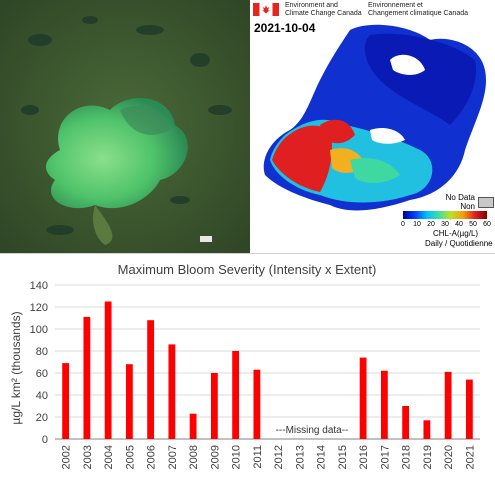 The height and width of the screenshot is (486, 495). I want to click on x-tick-label: 2015, so click(343, 457).